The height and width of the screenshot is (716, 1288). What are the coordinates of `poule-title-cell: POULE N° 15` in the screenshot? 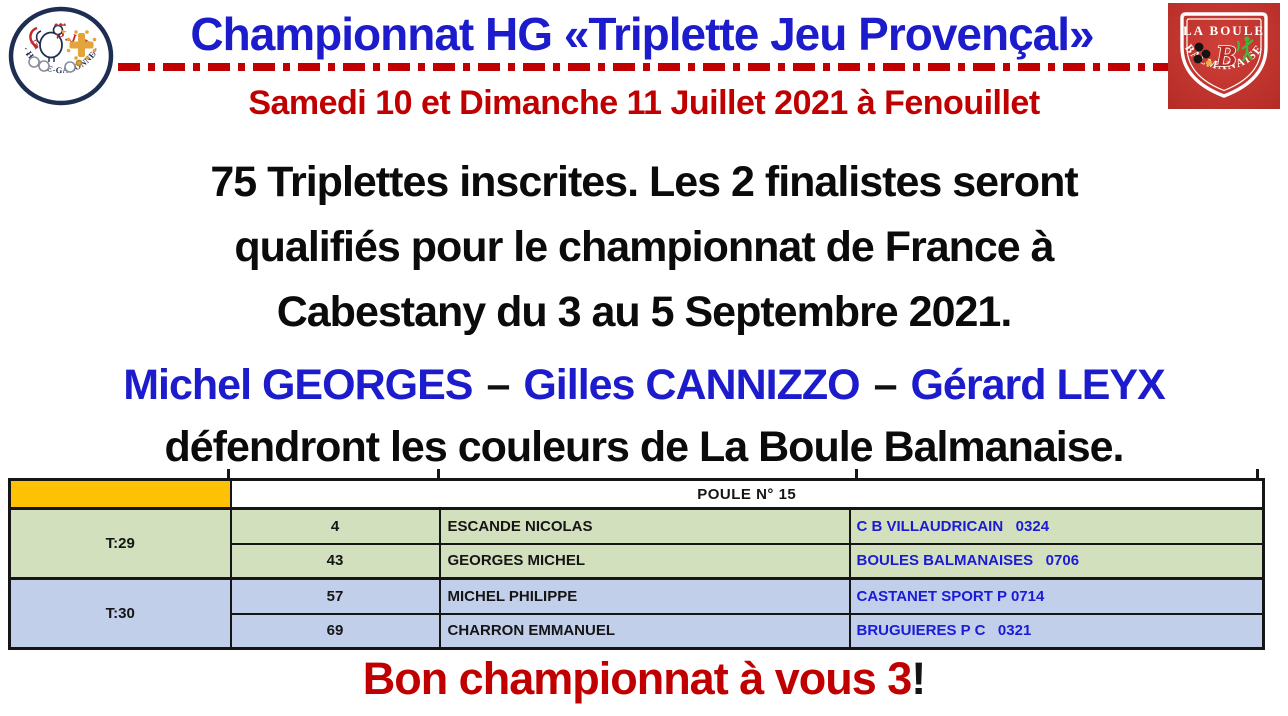 It's located at (747, 494).